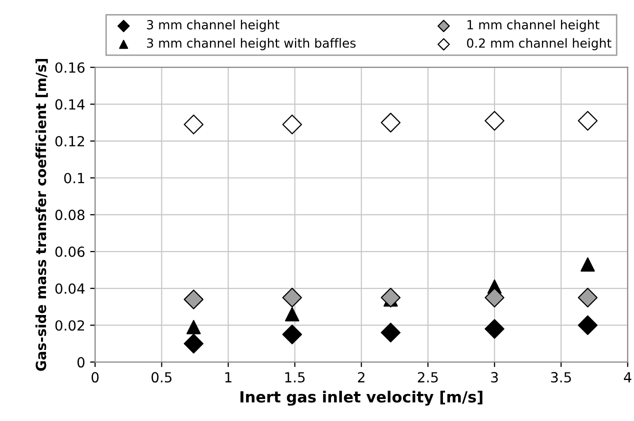 Image resolution: width=634 pixels, height=421 pixels. Describe the element at coordinates (251, 44) in the screenshot. I see `legend-label: 3 mm channel height with baffles` at that location.